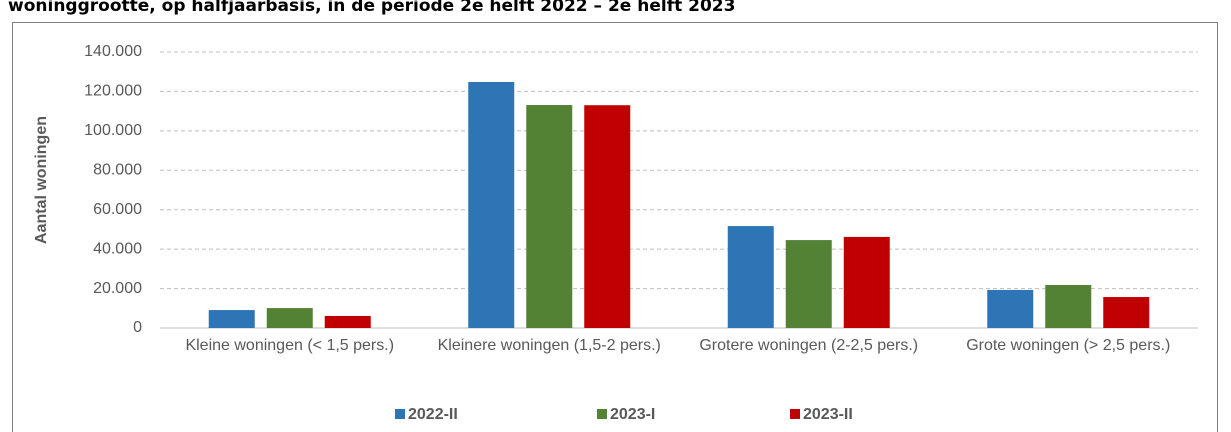 The height and width of the screenshot is (432, 1231). Describe the element at coordinates (113, 51) in the screenshot. I see `y-tick-label: 140.000` at that location.